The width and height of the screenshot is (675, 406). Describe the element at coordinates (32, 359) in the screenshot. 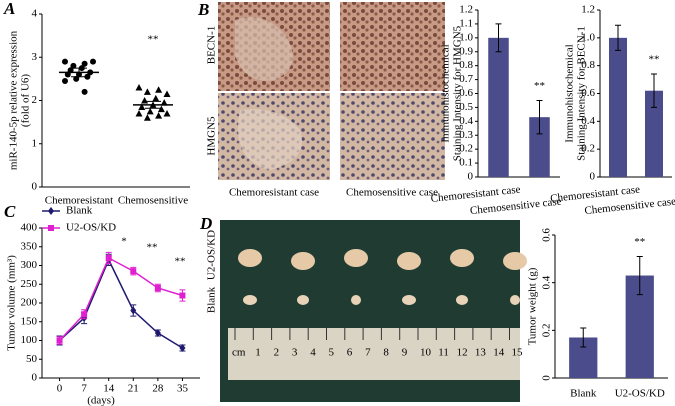

I see `y-tick-label: 50` at that location.